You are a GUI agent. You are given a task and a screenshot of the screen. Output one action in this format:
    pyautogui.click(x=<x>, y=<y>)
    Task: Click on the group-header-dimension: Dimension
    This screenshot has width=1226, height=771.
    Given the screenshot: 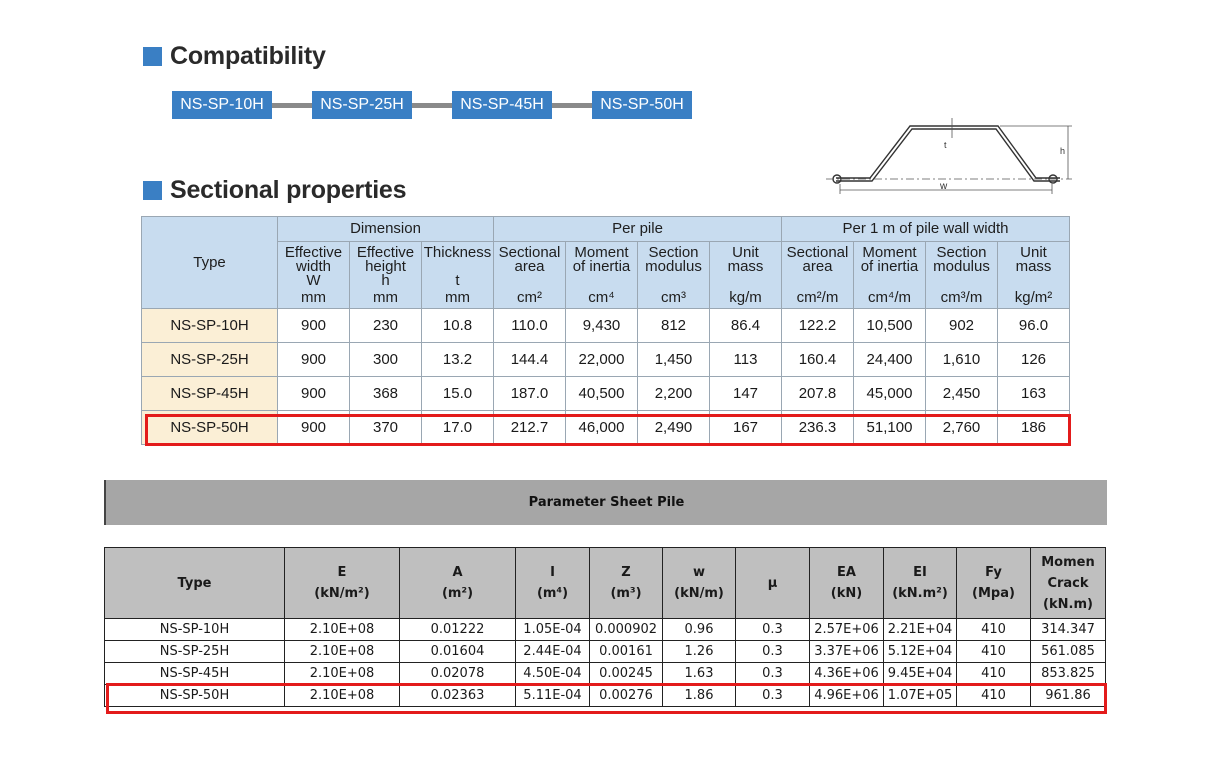 What is the action you would take?
    pyautogui.click(x=385, y=229)
    